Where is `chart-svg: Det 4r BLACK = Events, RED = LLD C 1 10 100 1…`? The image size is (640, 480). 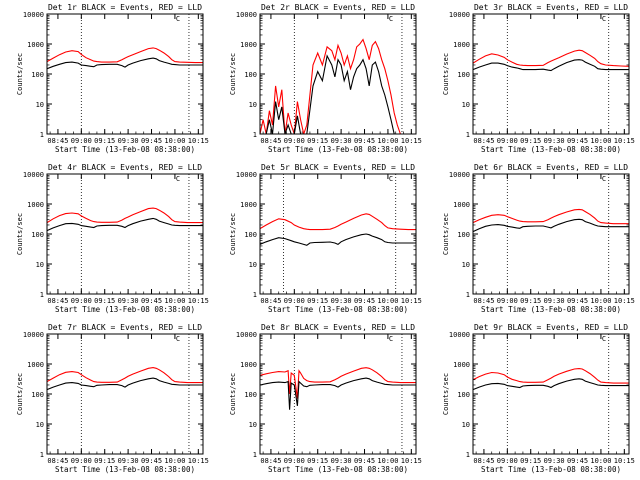 chart-svg: Det 4r BLACK = Events, RED = LLD C 1 10 100 1… is located at coordinates (112, 238).